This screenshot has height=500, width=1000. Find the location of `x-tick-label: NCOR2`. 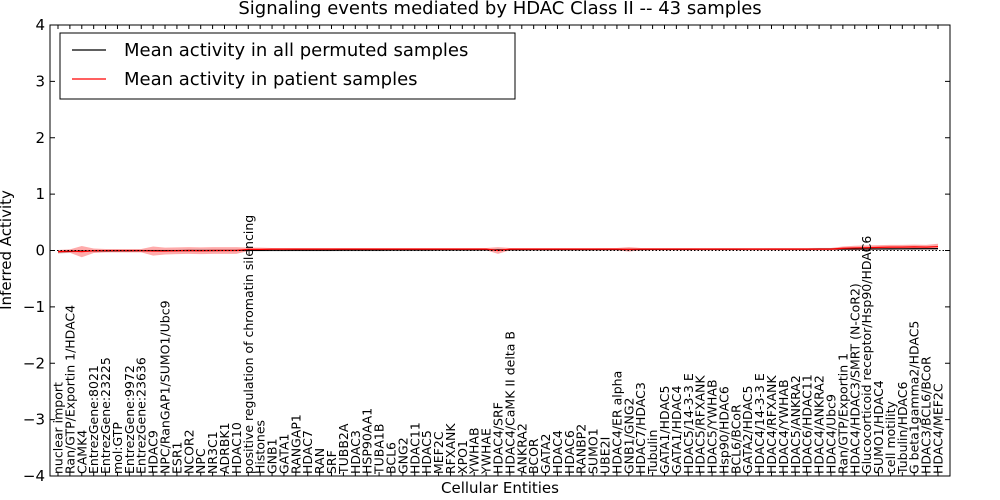

x-tick-label: NCOR2 is located at coordinates (188, 451).